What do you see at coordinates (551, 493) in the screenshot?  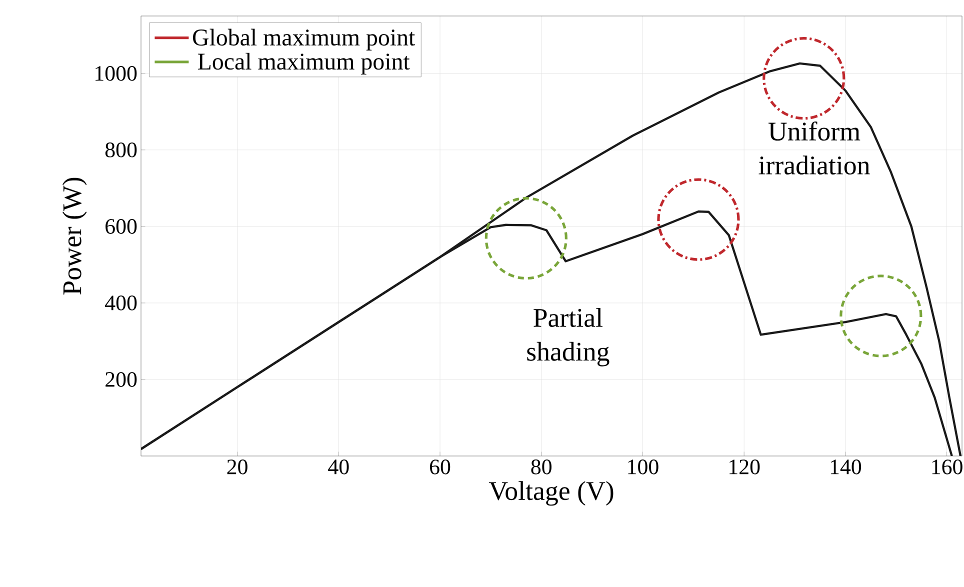 I see `x-axis-title: Voltage (V)` at bounding box center [551, 493].